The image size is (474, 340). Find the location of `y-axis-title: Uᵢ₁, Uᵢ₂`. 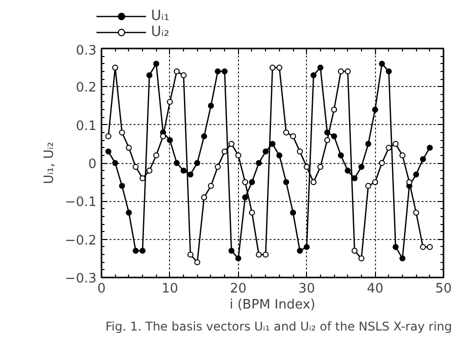

y-axis-title: Uᵢ₁, Uᵢ₂ is located at coordinates (49, 163).